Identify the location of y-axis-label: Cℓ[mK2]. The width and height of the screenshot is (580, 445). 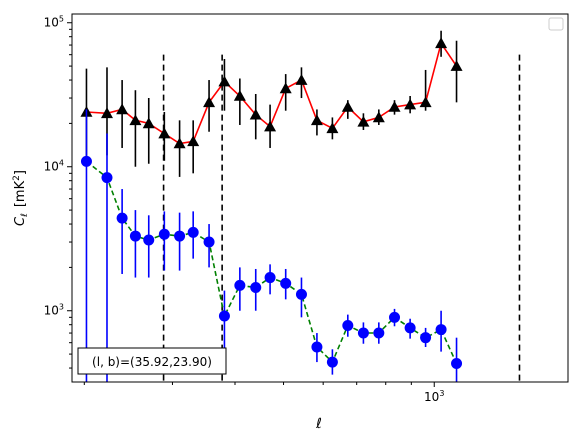
(21, 198).